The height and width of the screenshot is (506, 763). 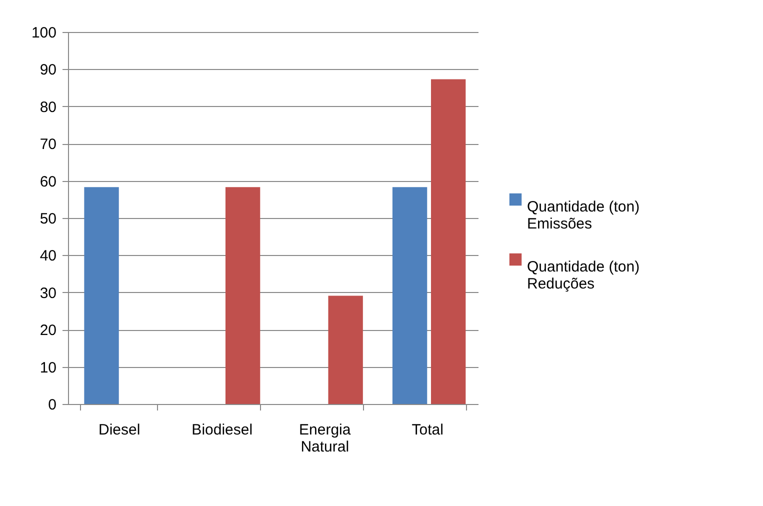 What do you see at coordinates (428, 430) in the screenshot?
I see `x-tick-label: Total` at bounding box center [428, 430].